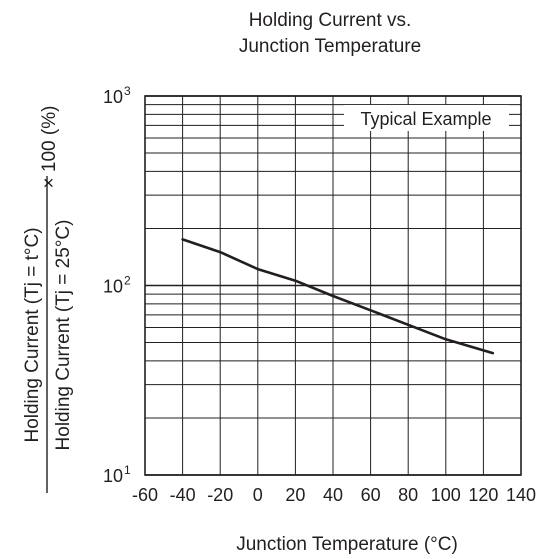 The image size is (550, 559). I want to click on y-axis-label-numerator: Holding Current (Tj = t°C), so click(32, 334).